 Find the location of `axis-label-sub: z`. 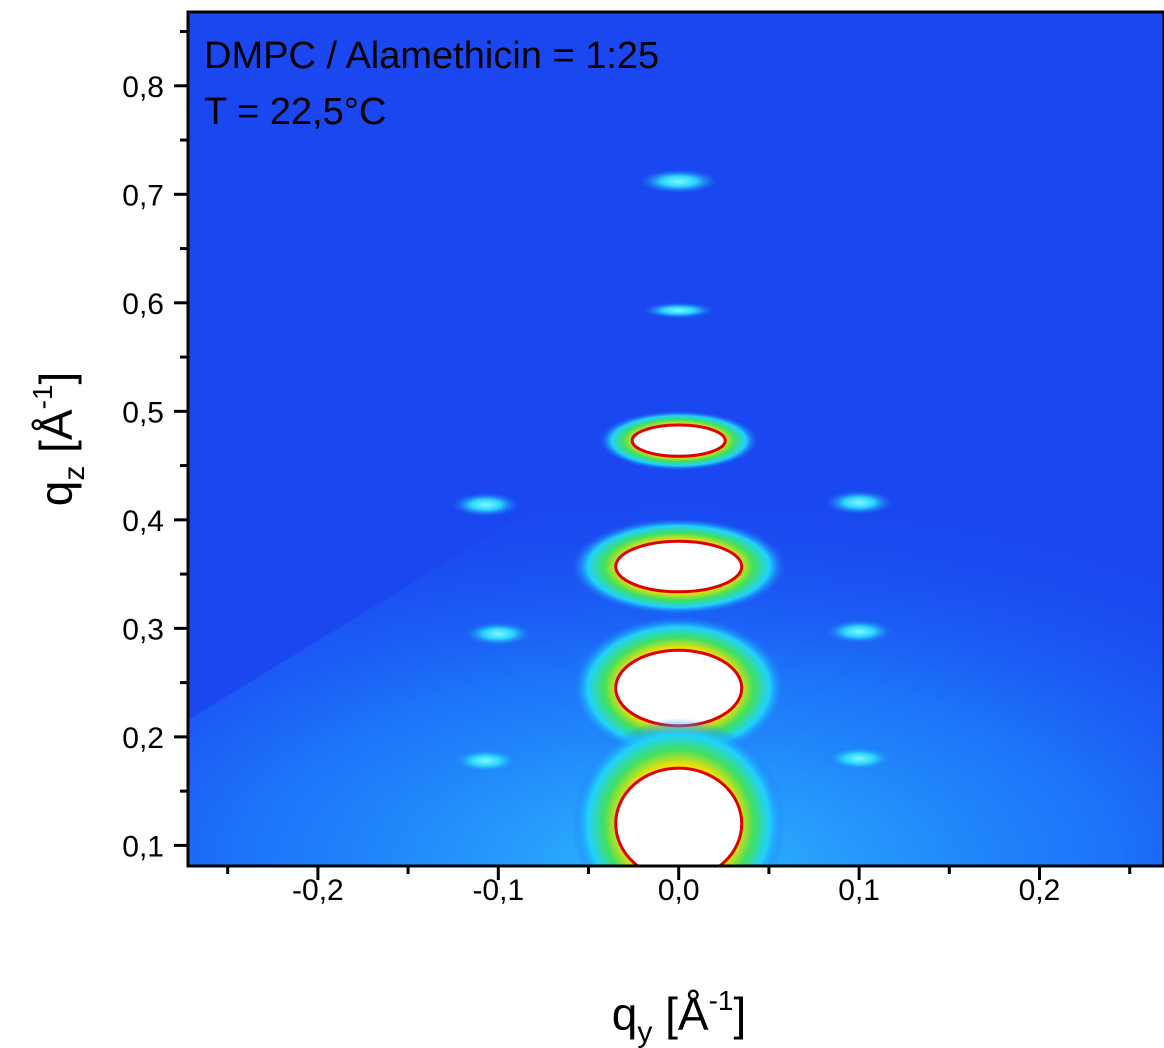

axis-label-sub: z is located at coordinates (74, 473).